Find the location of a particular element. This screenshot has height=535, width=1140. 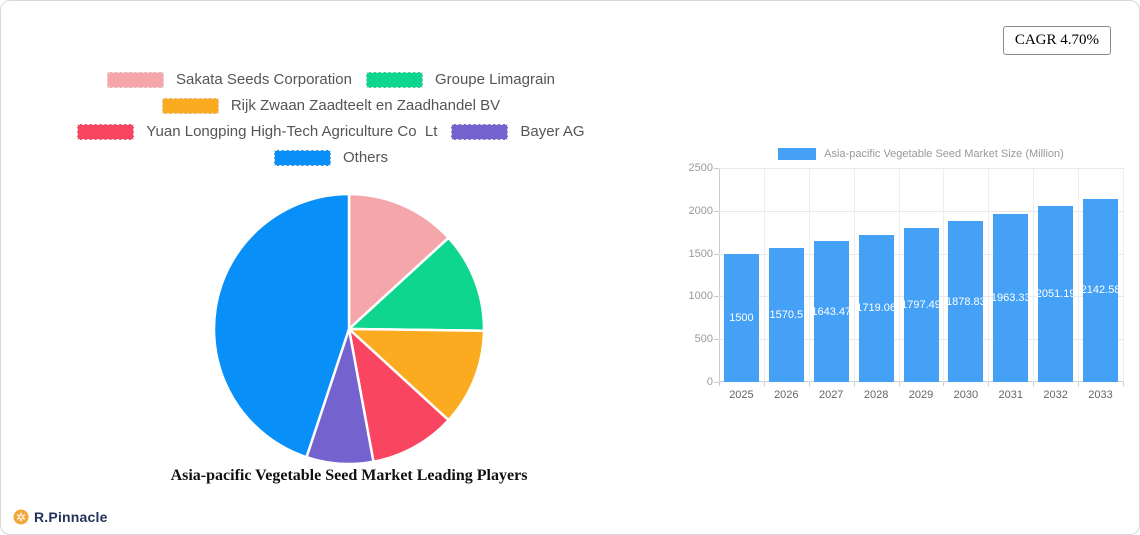

x-axis-label: 2028 is located at coordinates (876, 395).